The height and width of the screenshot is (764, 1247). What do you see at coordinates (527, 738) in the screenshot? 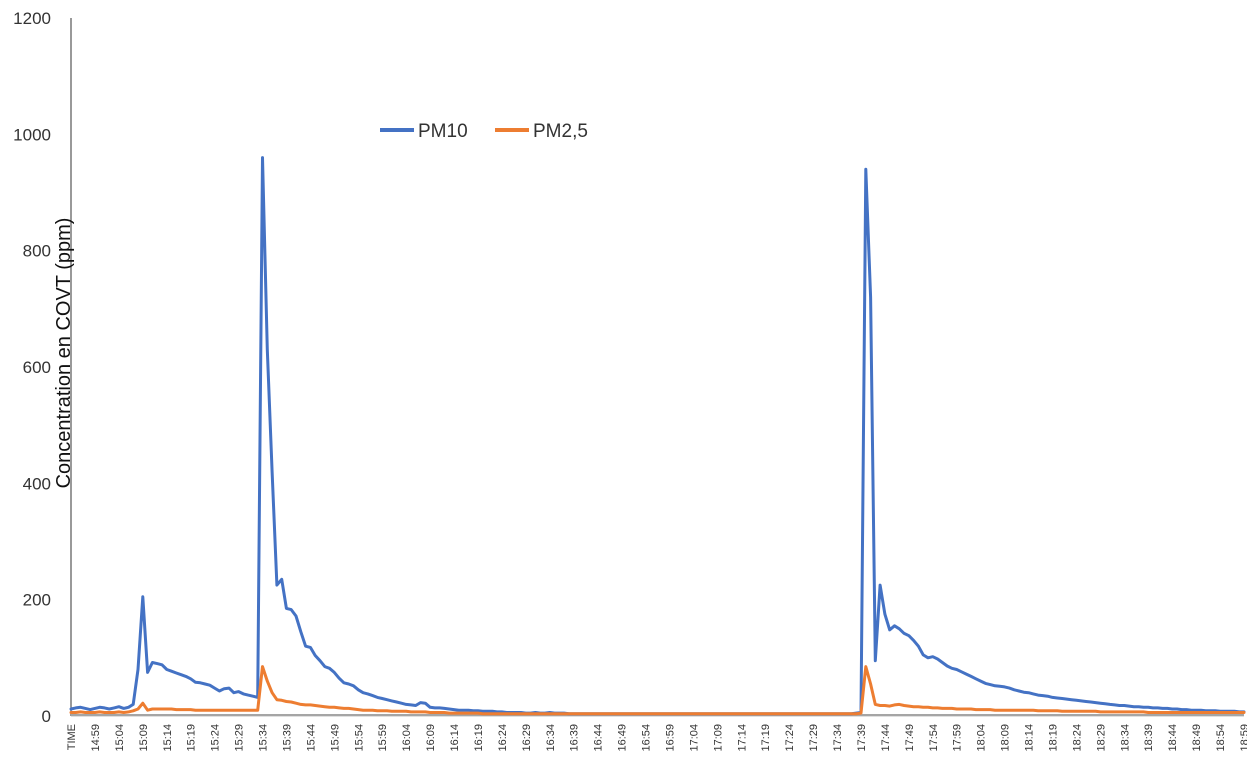
I see `x-tick-label: 16:29` at bounding box center [527, 738].